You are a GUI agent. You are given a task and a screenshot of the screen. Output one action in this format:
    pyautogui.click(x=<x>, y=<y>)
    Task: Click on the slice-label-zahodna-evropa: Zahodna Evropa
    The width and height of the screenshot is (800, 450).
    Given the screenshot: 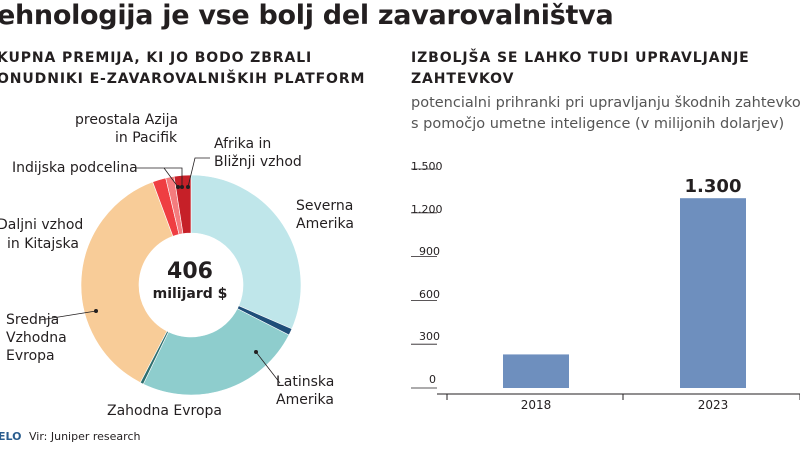 What is the action you would take?
    pyautogui.click(x=165, y=411)
    